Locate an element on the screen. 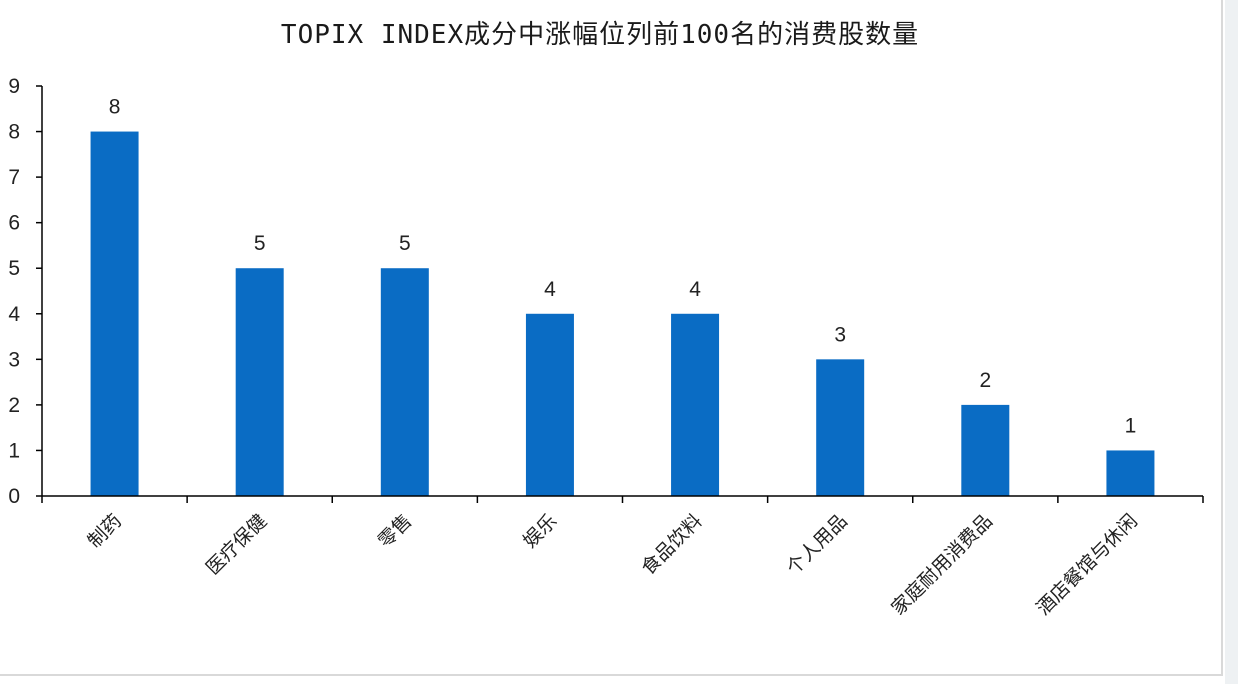 The width and height of the screenshot is (1238, 684). category-label: 食品饮料 is located at coordinates (671, 544).